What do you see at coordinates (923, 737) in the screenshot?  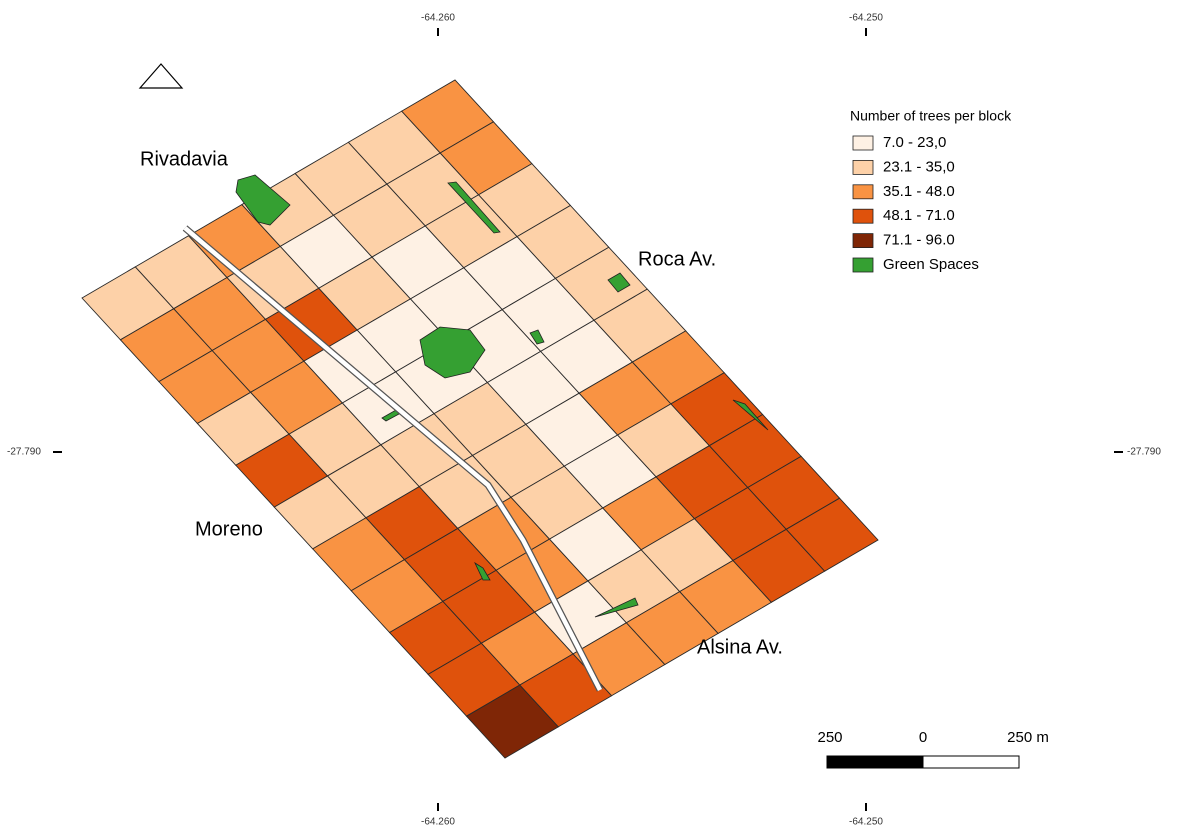 I see `scale-label: 0` at bounding box center [923, 737].